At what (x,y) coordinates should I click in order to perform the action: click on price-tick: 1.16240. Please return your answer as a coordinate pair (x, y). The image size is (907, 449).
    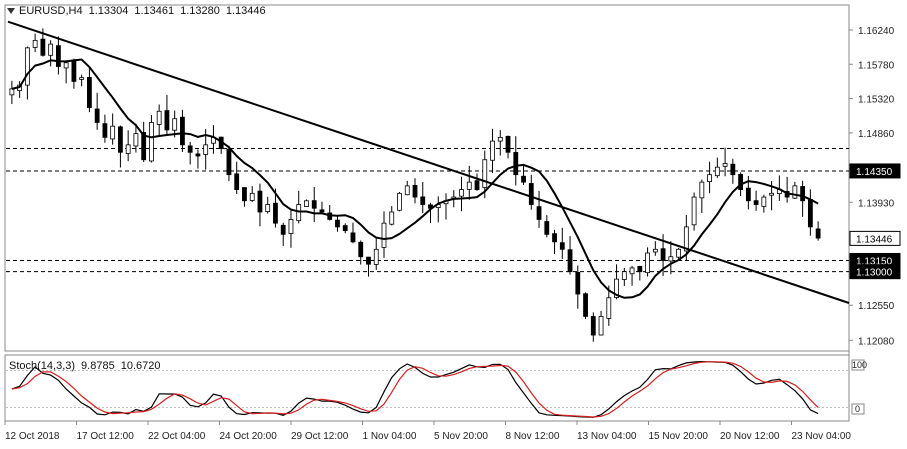
    Looking at the image, I should click on (876, 31).